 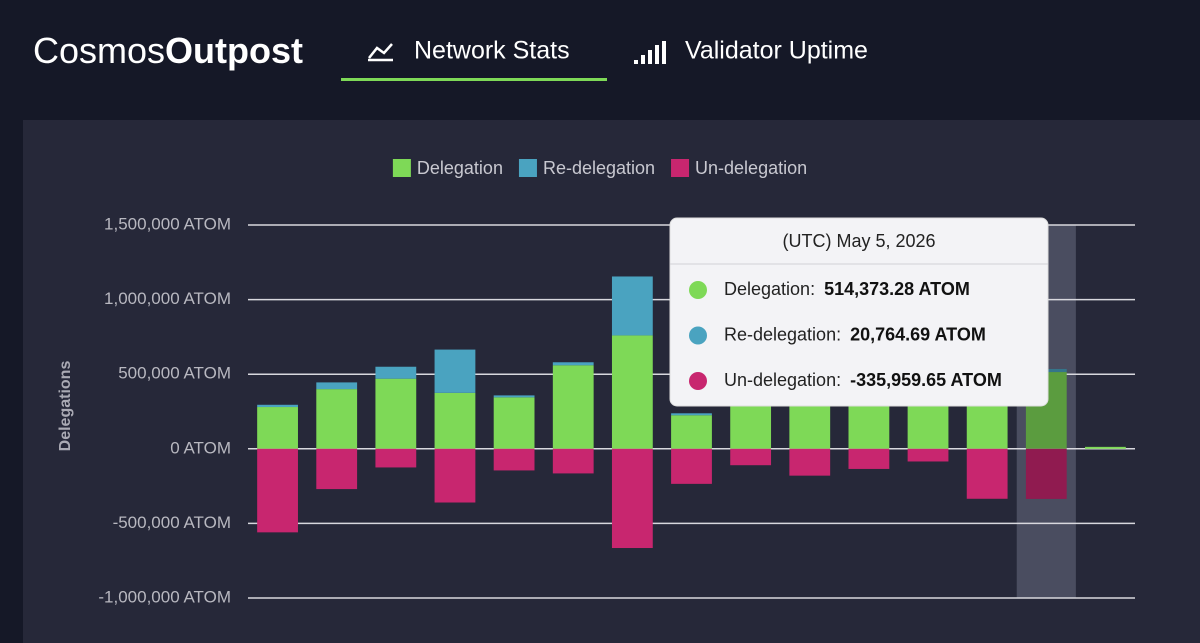 What do you see at coordinates (751, 168) in the screenshot?
I see `legend-label: Un-delegation` at bounding box center [751, 168].